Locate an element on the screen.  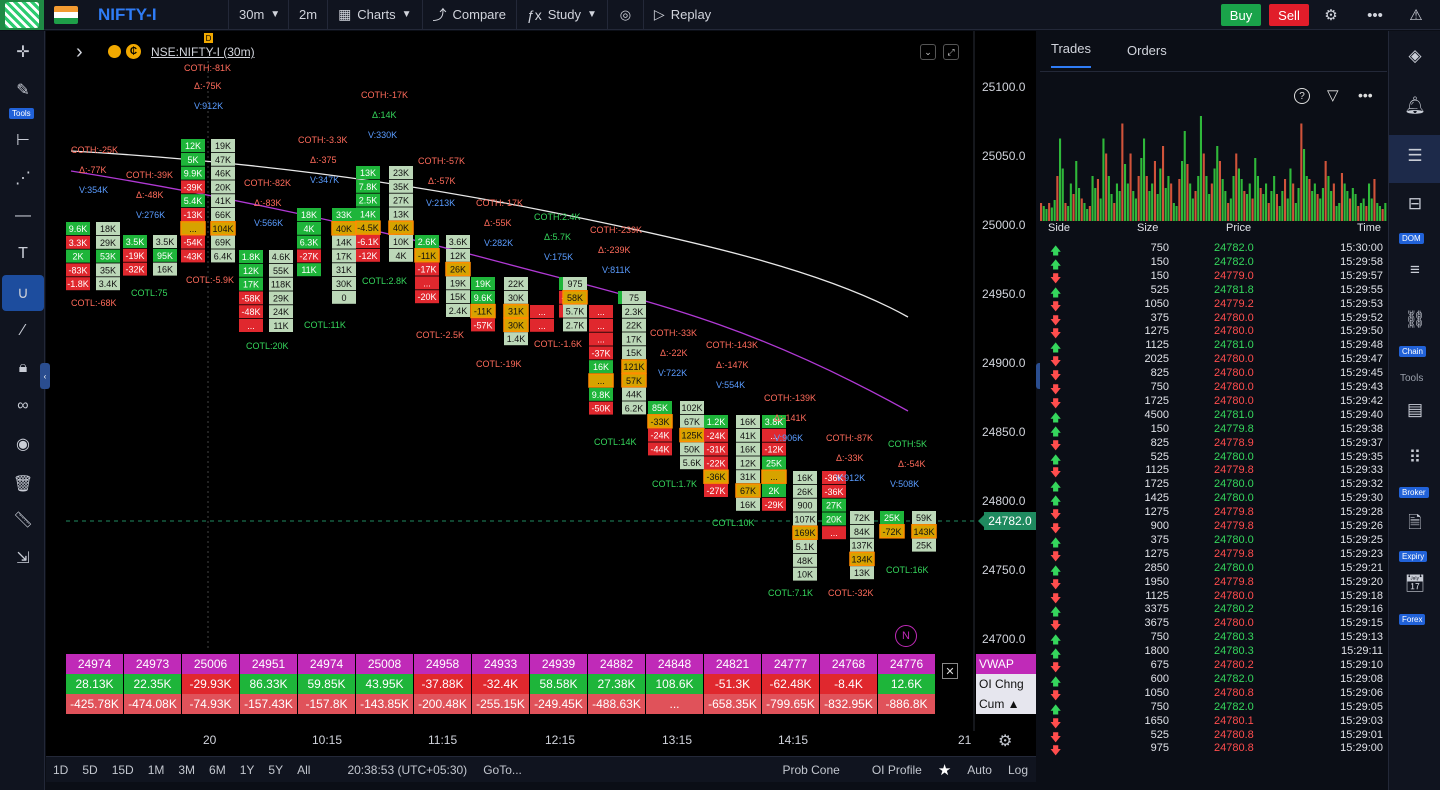
compare-button: ⤴ Compare is located at coordinates (468, 15).